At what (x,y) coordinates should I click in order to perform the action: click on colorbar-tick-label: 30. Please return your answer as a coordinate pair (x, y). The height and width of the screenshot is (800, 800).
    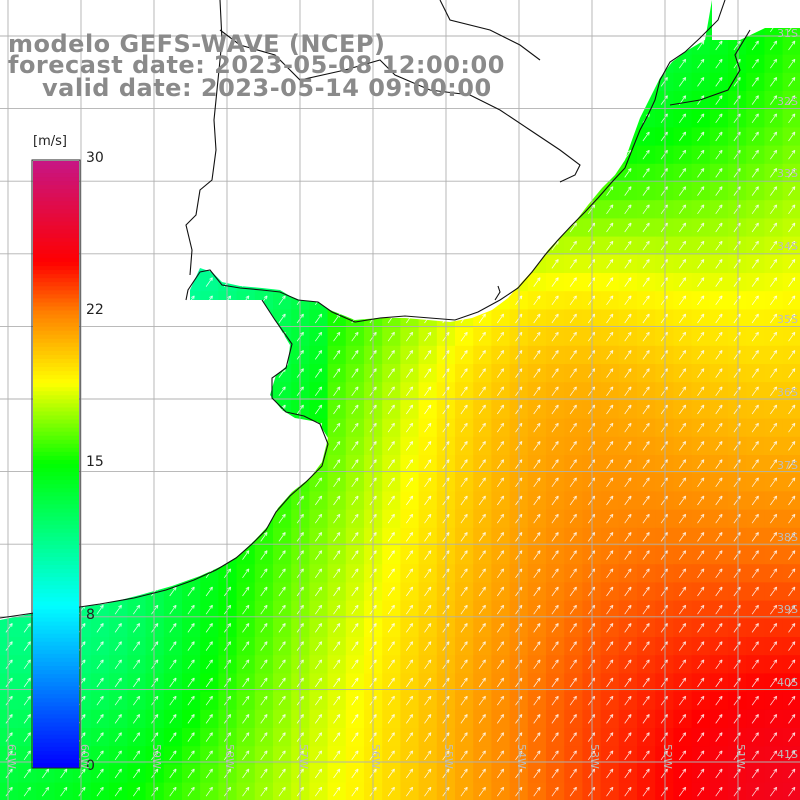
    Looking at the image, I should click on (95, 158).